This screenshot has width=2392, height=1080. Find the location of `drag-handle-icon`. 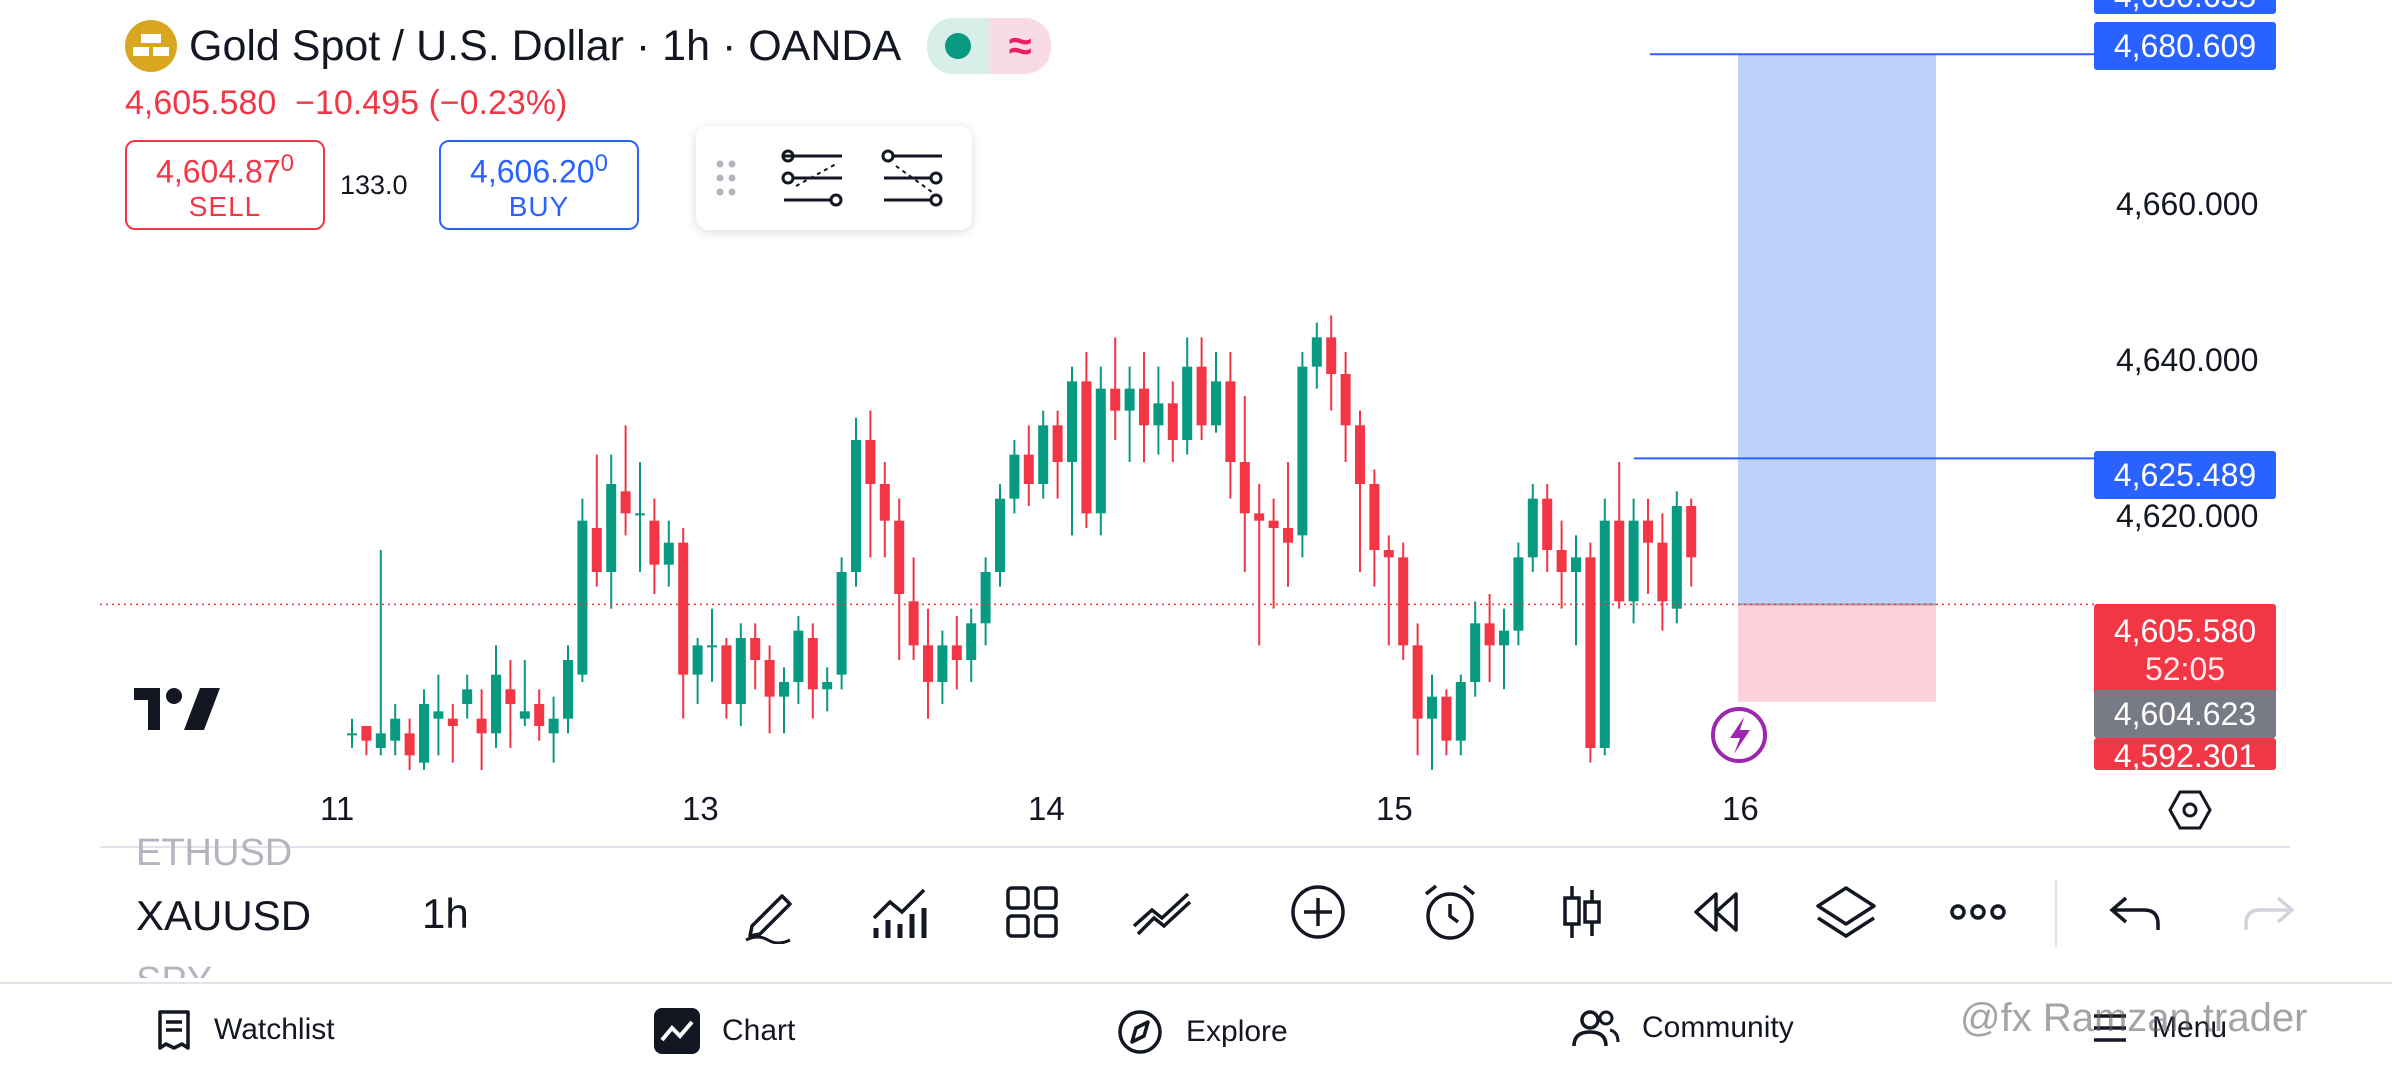

drag-handle-icon is located at coordinates (726, 178).